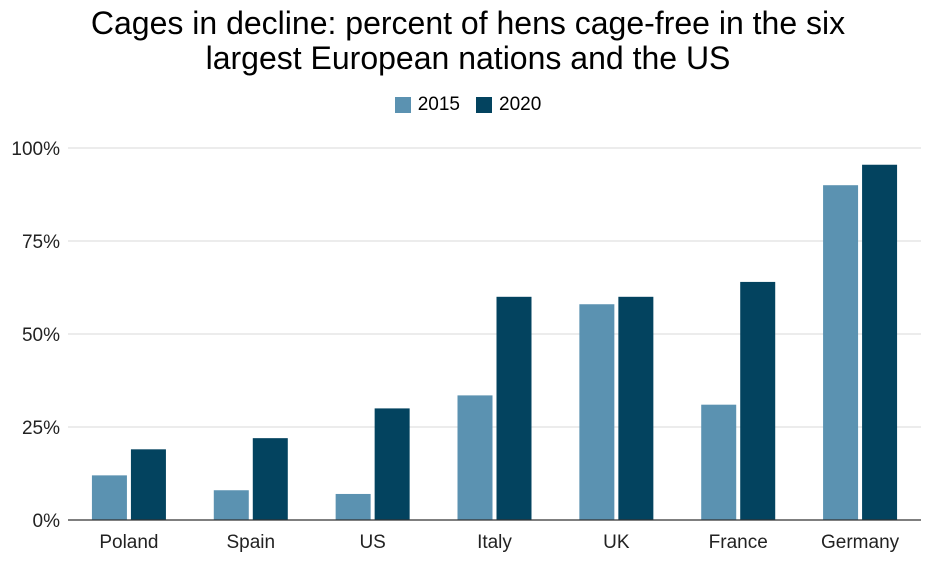 The width and height of the screenshot is (936, 582). What do you see at coordinates (270, 479) in the screenshot?
I see `bar-spain-2020` at bounding box center [270, 479].